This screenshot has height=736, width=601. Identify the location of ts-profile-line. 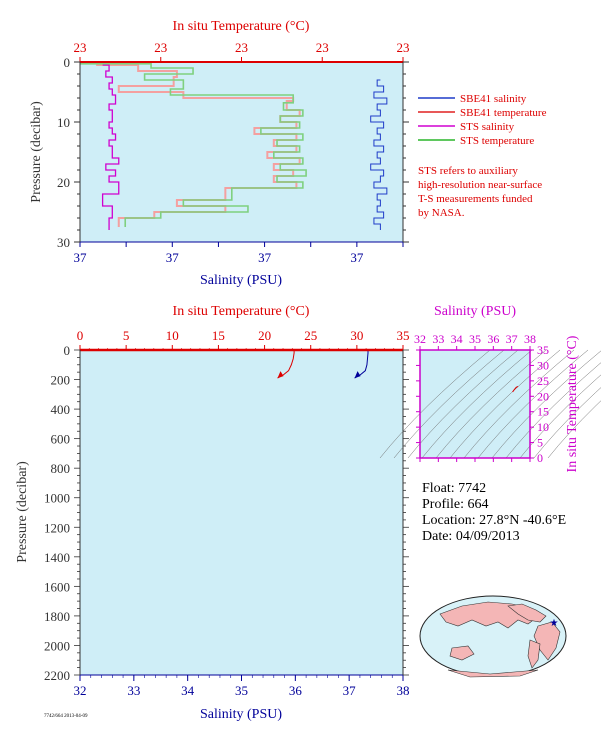
(515, 389).